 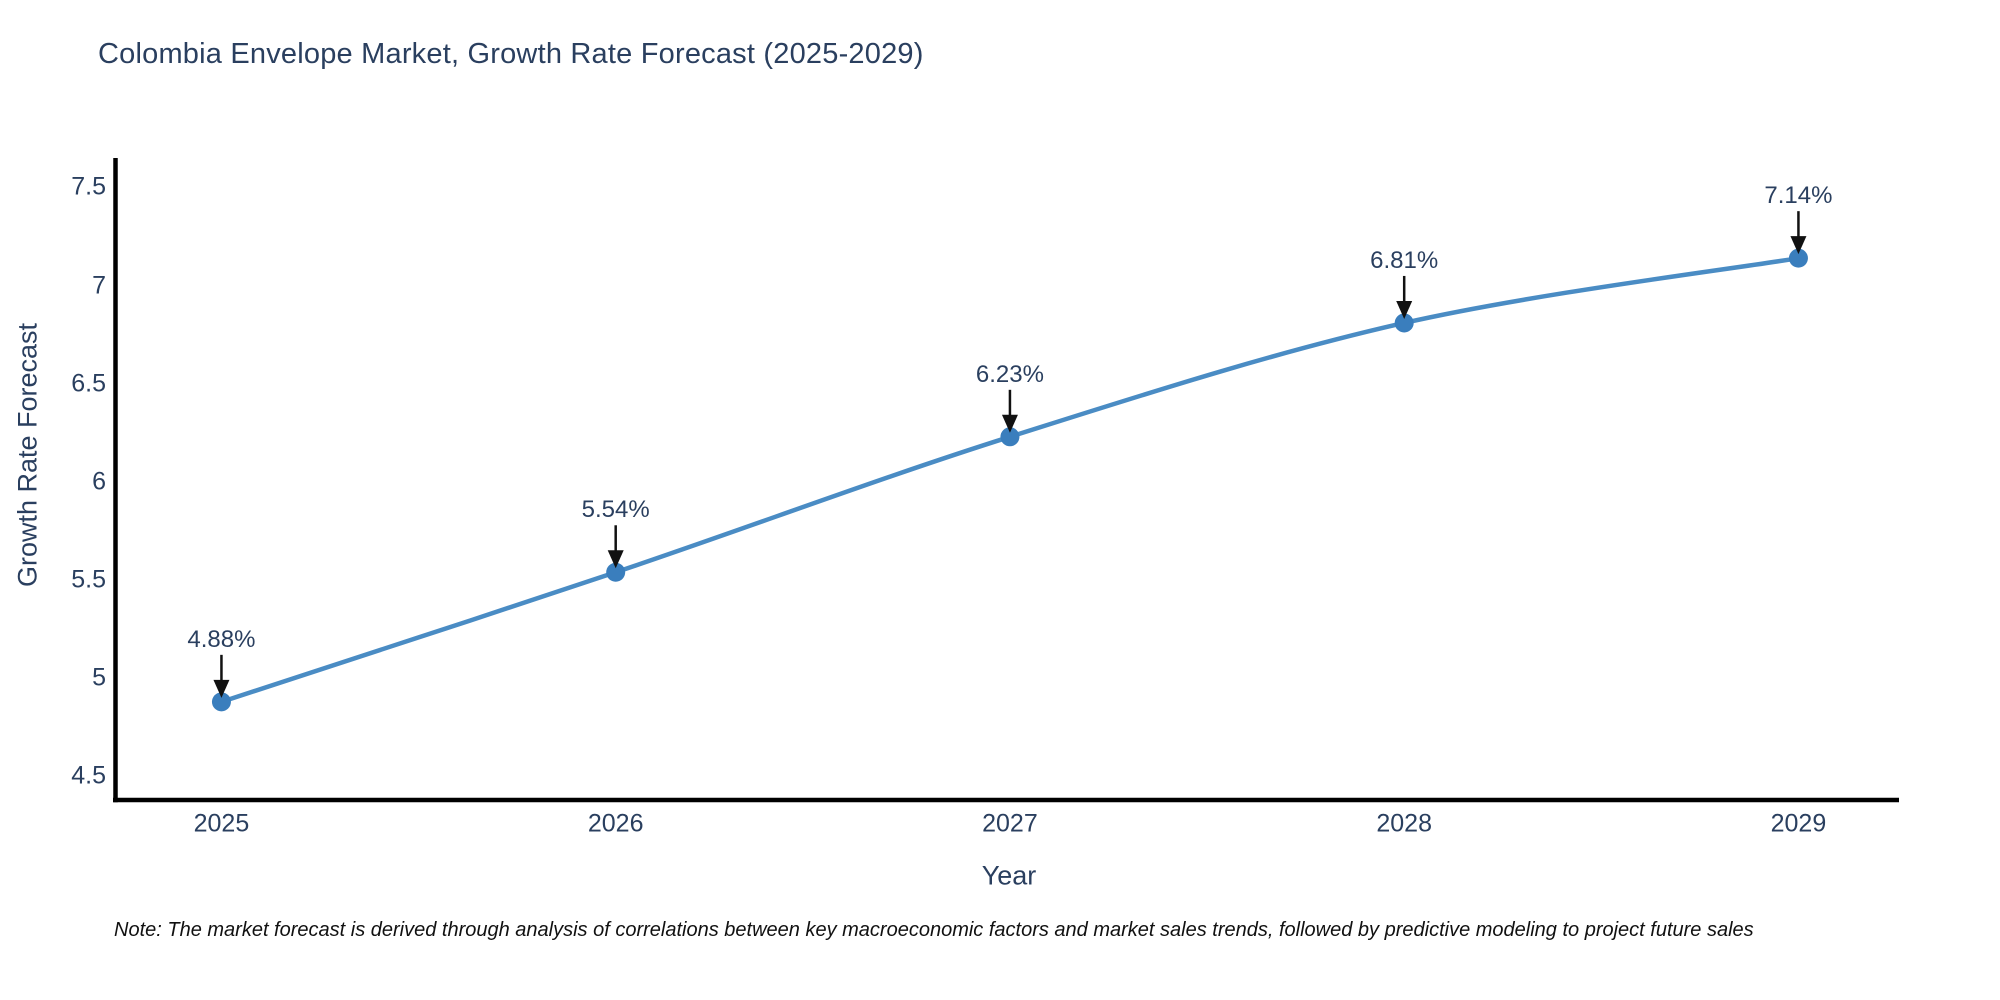 I want to click on x-tick-label: 2027, so click(x=1010, y=823).